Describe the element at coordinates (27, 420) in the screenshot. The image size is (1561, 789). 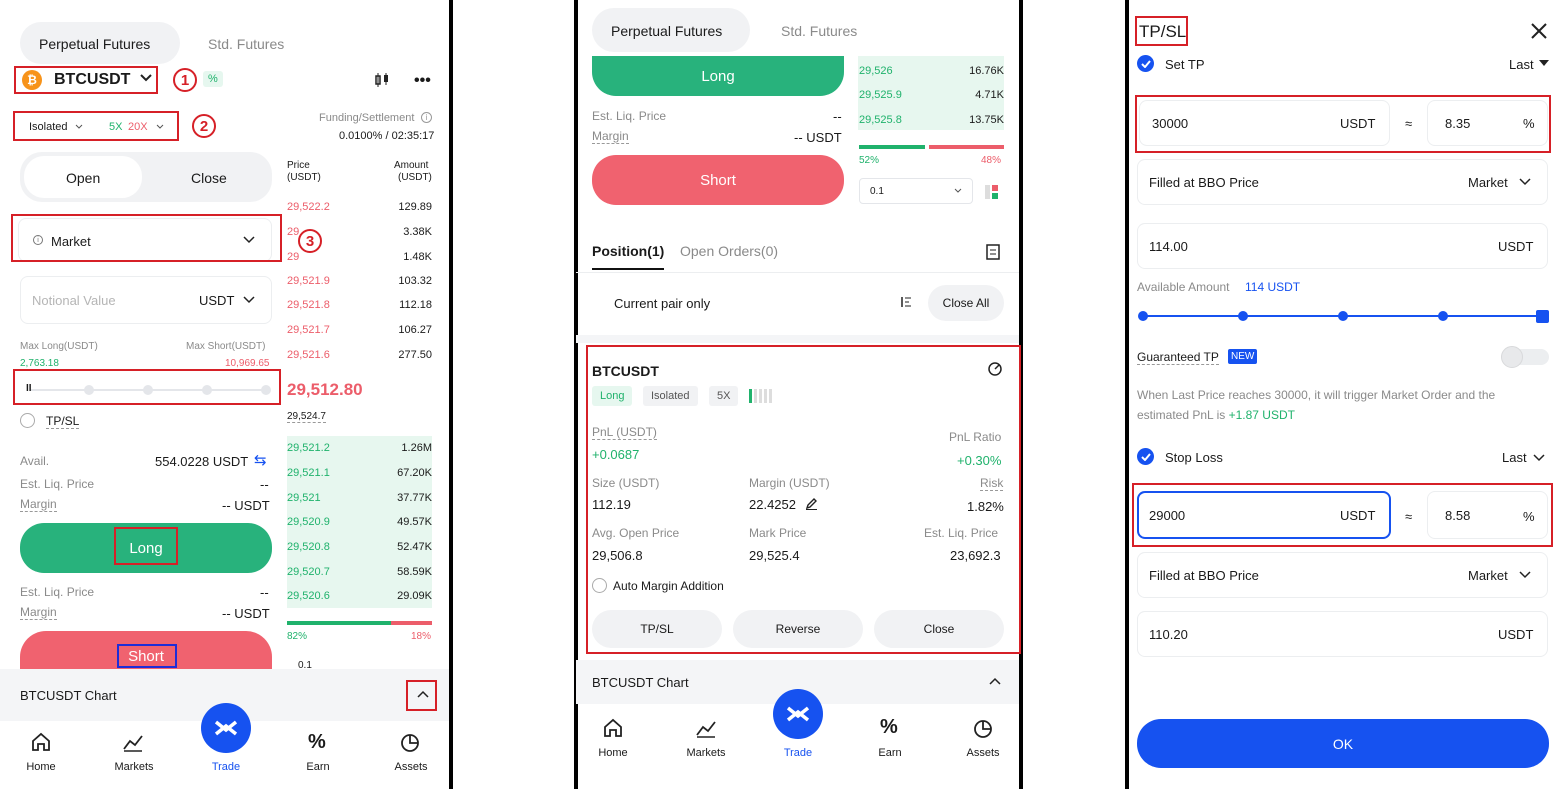
I see `tpsl-checkbox` at that location.